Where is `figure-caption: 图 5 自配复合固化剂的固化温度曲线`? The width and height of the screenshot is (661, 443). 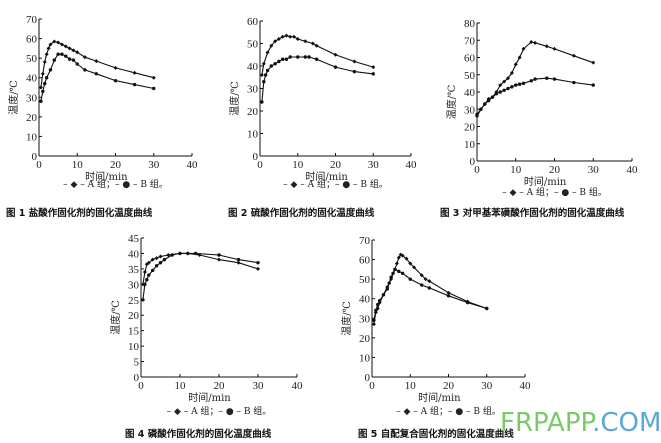 figure-caption: 图 5 自配复合固化剂的固化温度曲线 is located at coordinates (436, 434).